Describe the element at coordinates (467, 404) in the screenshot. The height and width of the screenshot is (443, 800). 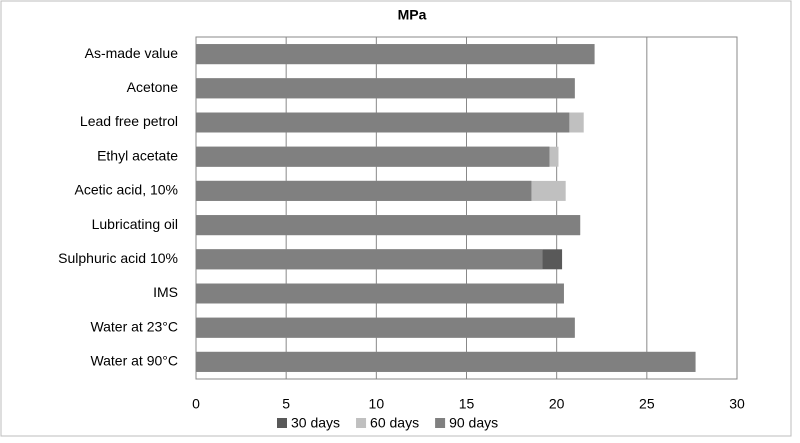
I see `x-tick-label: 15` at that location.